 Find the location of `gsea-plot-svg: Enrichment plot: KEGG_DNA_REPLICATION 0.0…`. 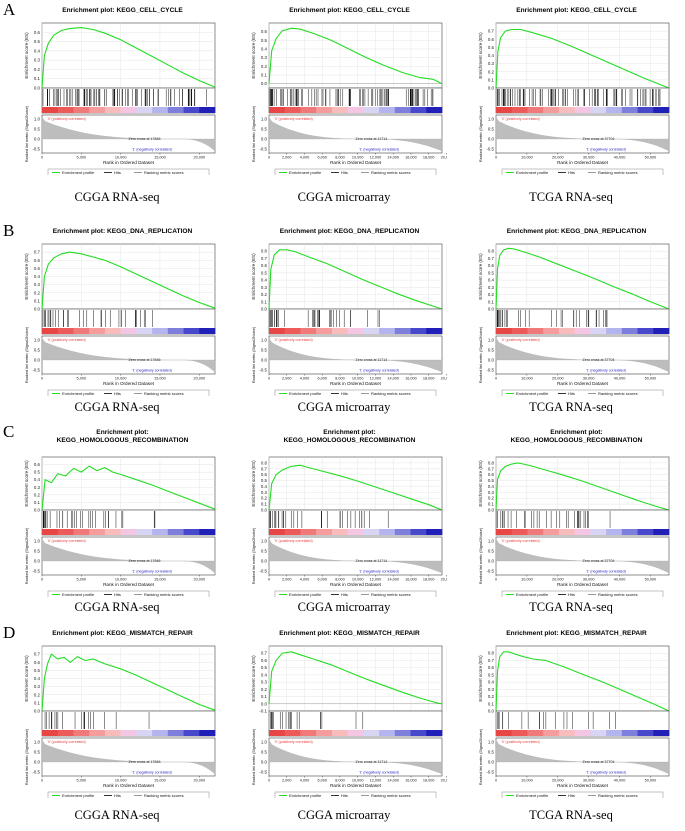

gsea-plot-svg: Enrichment plot: KEGG_DNA_REPLICATION 0.0… is located at coordinates (120, 312).